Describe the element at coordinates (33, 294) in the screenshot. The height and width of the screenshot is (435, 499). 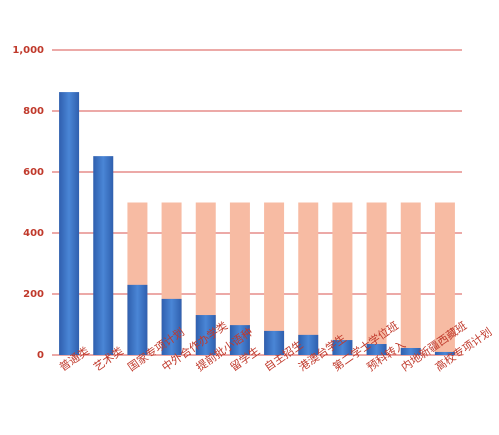
I see `y-tick-label: 200` at that location.